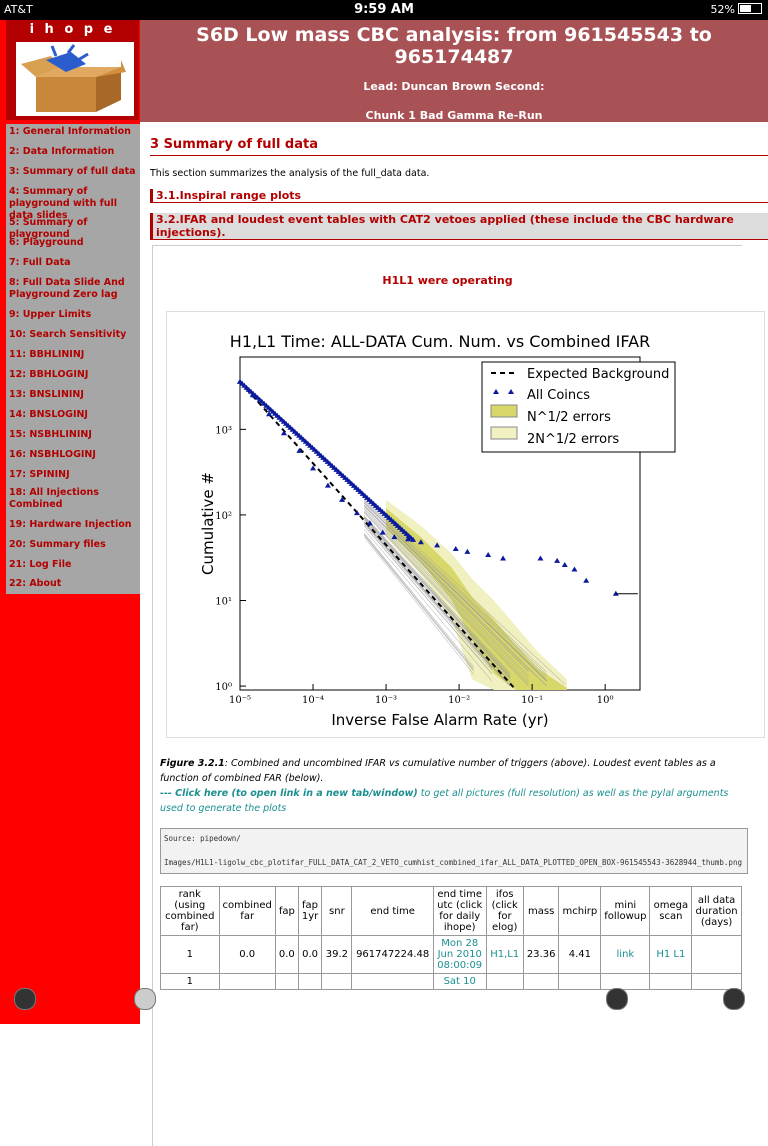 The image size is (768, 1146). I want to click on subsection-inspiral: 3.1.Inspiral range plots, so click(459, 196).